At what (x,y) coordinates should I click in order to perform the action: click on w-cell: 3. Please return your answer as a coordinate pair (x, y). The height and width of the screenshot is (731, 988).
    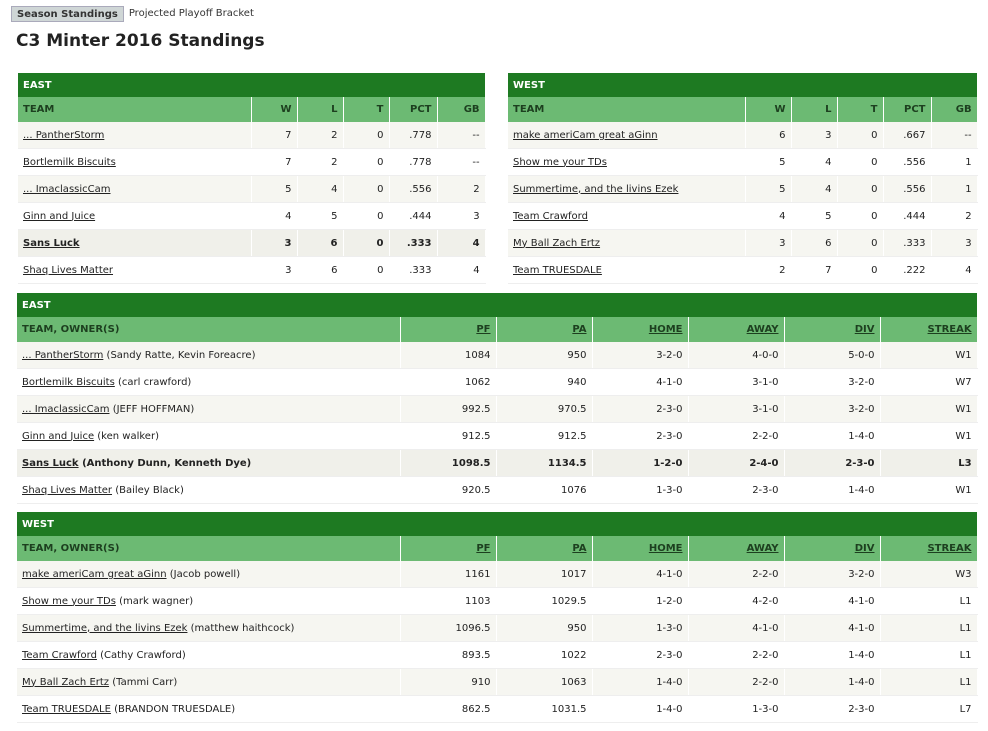
    Looking at the image, I should click on (768, 243).